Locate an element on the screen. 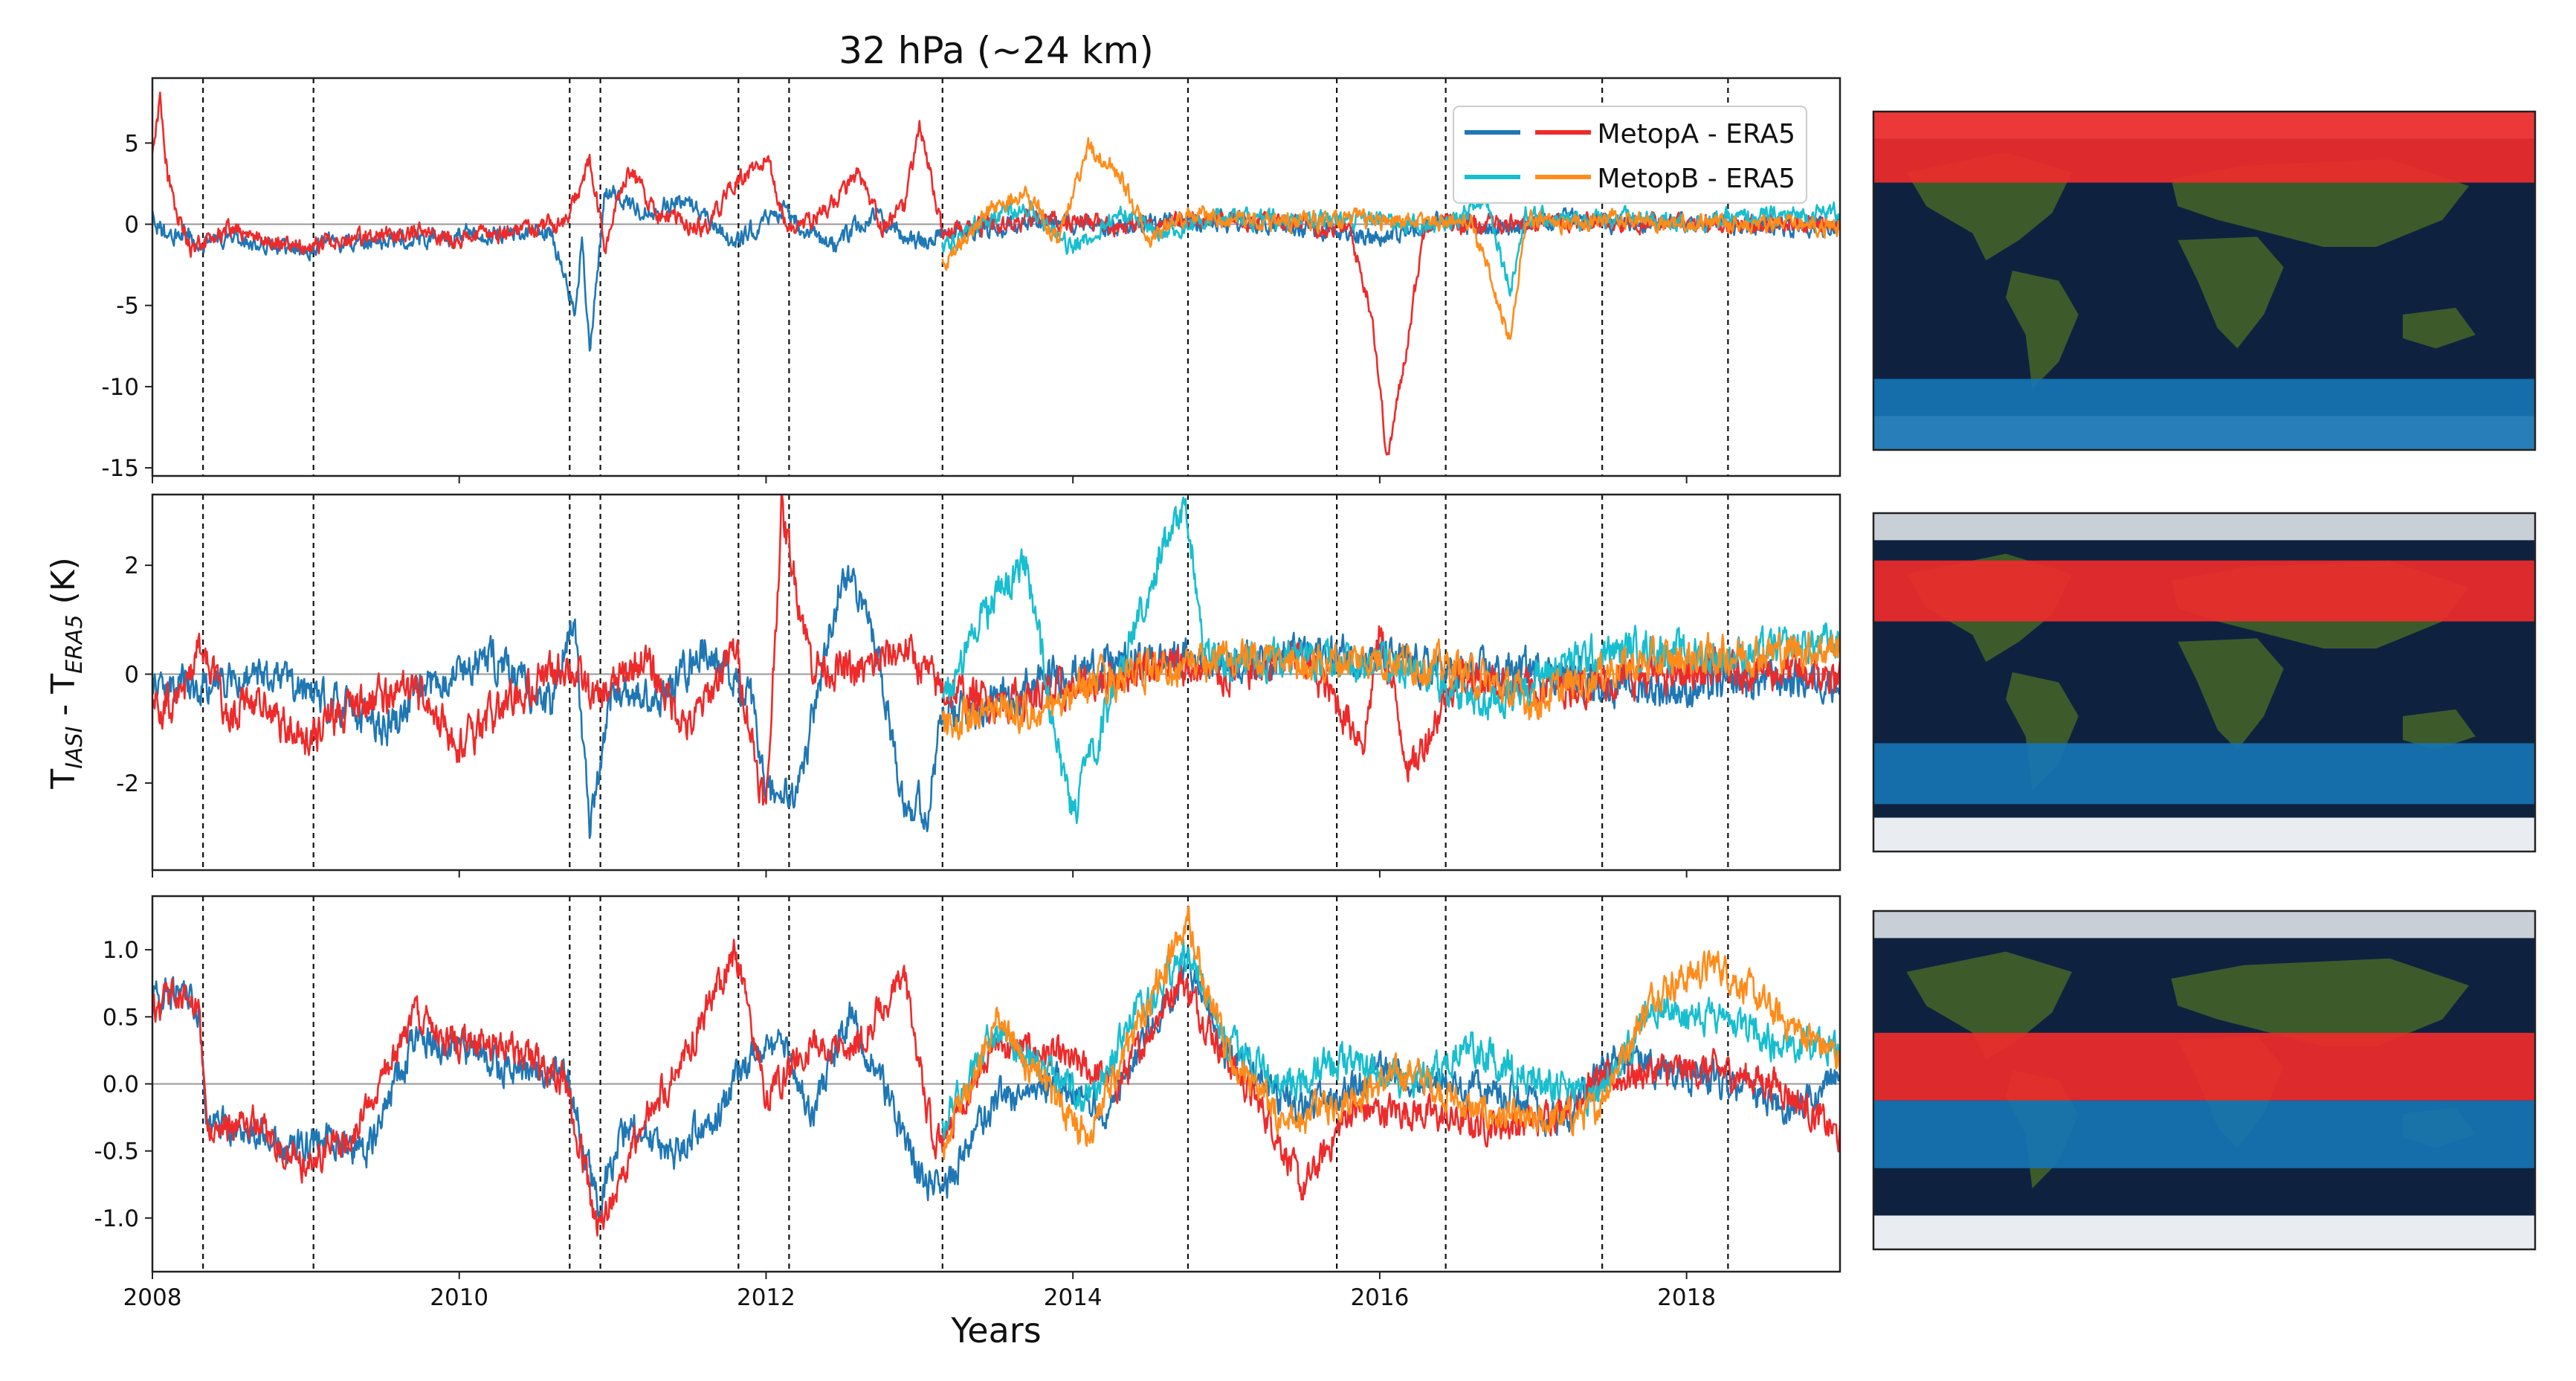 This screenshot has width=2576, height=1381. x-tick-label: 2012 is located at coordinates (766, 1298).